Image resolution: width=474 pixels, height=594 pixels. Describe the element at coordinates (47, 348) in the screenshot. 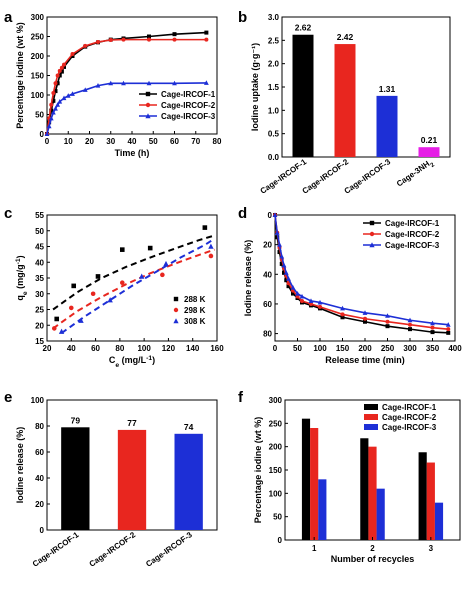

I see `x-tick-label: 20` at that location.